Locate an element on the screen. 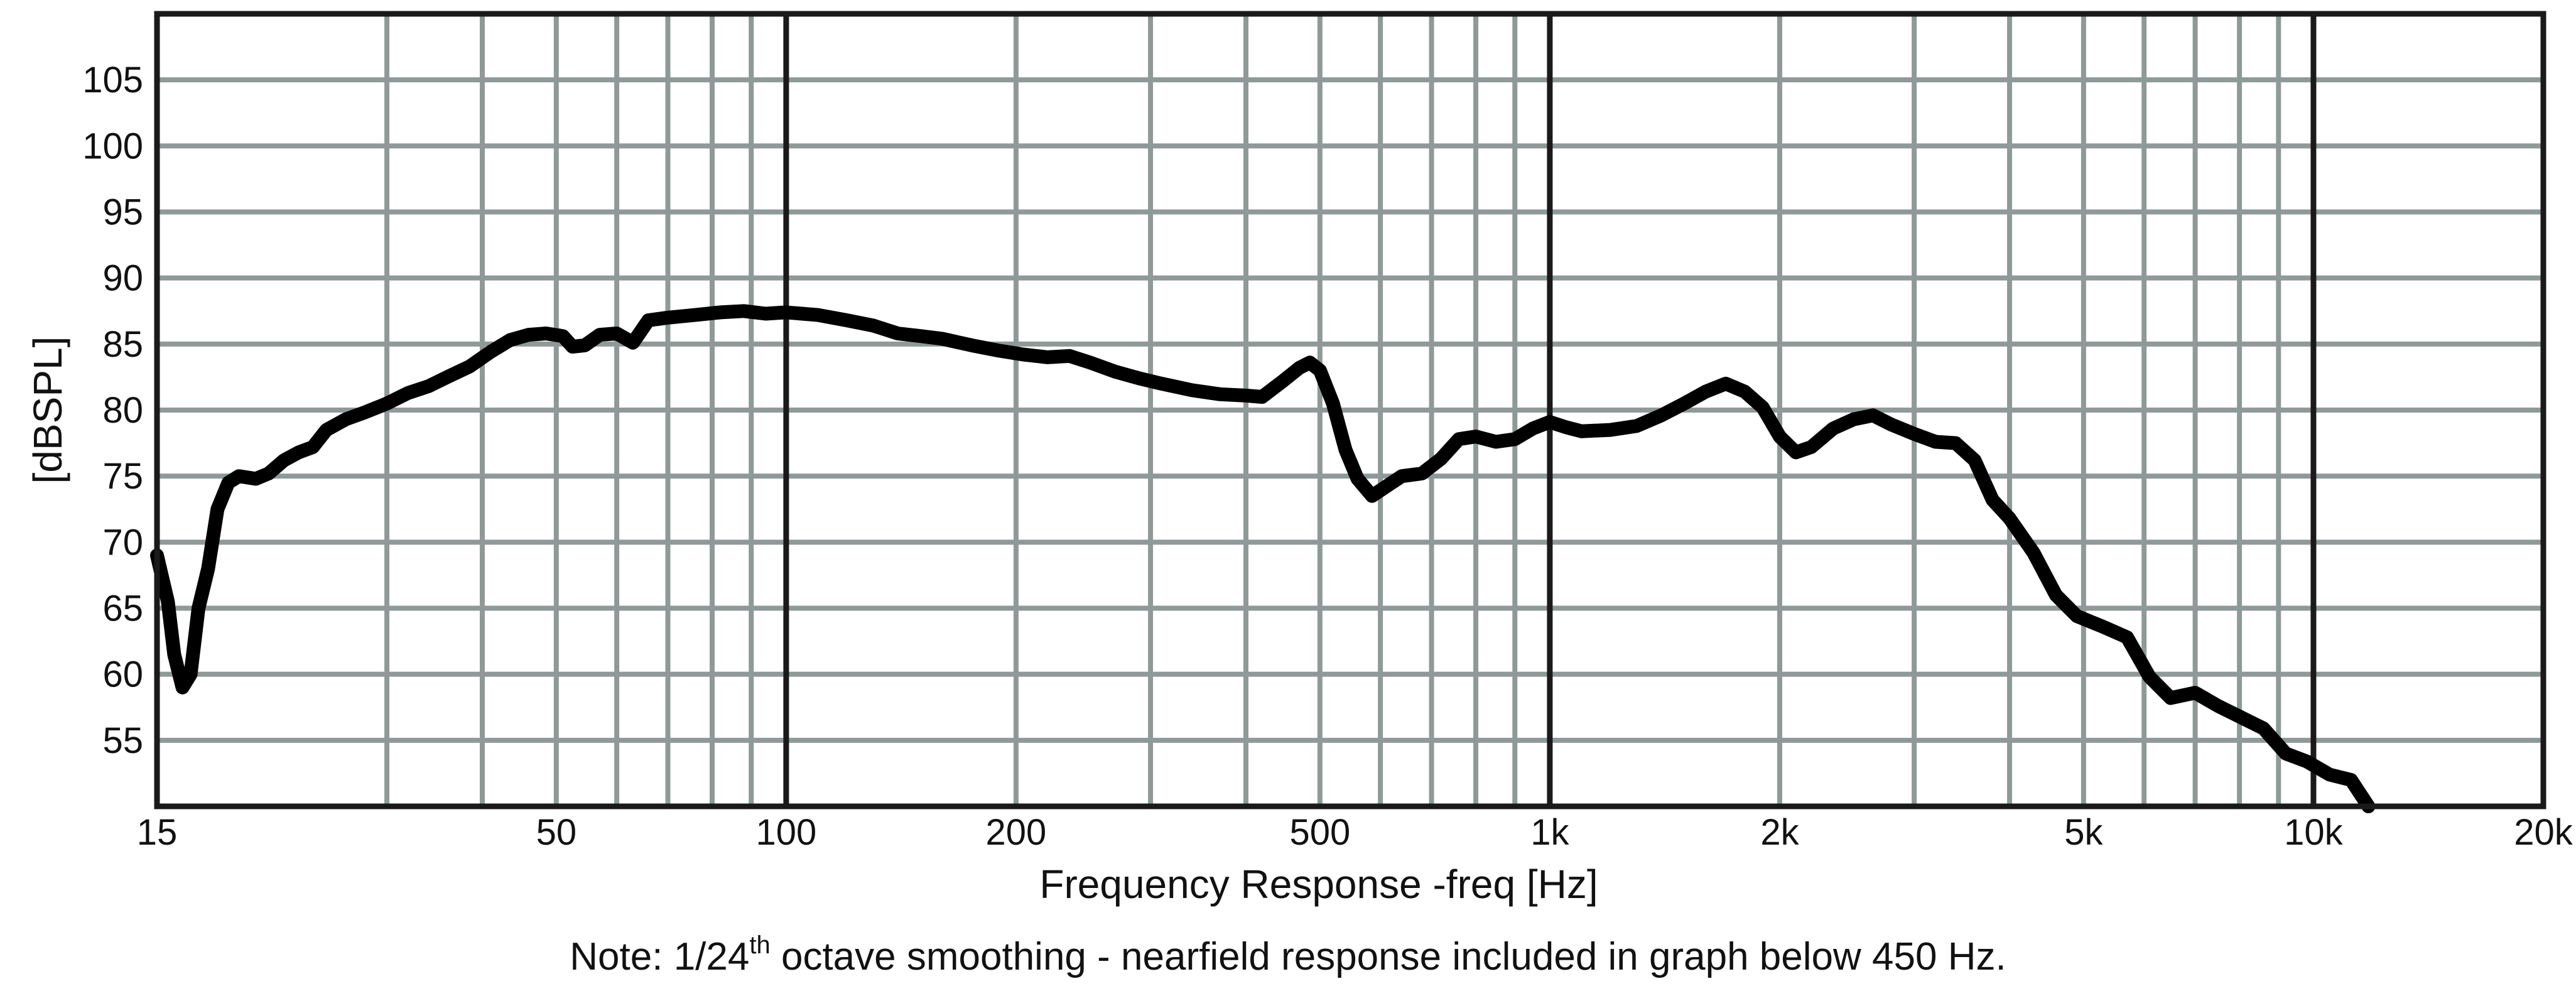 The width and height of the screenshot is (2576, 996). y-tick-label: 75 is located at coordinates (123, 476).